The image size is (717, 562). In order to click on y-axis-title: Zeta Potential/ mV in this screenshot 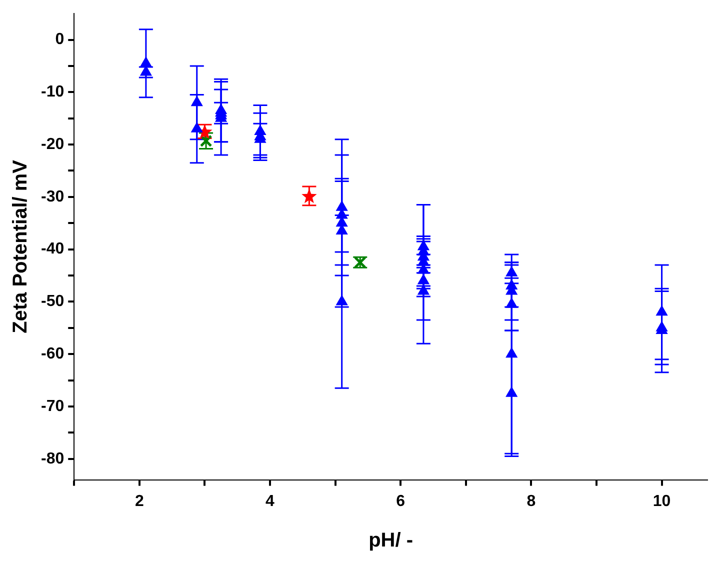, I will do `click(21, 246)`.